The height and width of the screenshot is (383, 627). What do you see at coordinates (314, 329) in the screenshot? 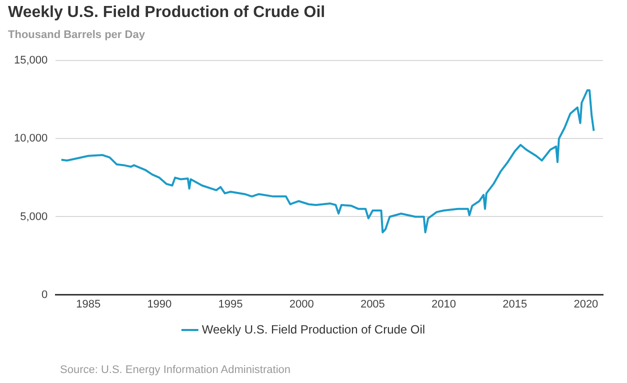
I see `legend-label: Weekly U.S. Field Production of Crude Oil` at bounding box center [314, 329].